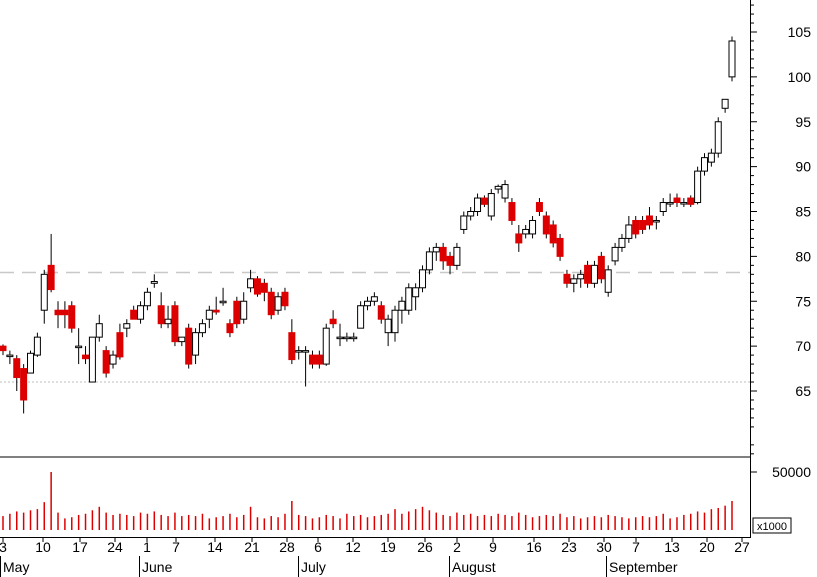 This screenshot has height=577, width=817. What do you see at coordinates (803, 301) in the screenshot?
I see `price-tick-label: 75` at bounding box center [803, 301].